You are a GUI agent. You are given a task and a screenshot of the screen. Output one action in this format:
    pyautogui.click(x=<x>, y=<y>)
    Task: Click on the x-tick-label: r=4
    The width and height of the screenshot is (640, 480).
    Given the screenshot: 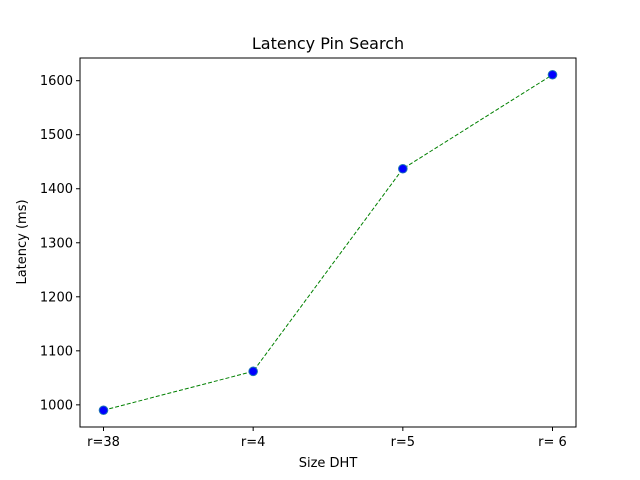 What is the action you would take?
    pyautogui.click(x=253, y=442)
    